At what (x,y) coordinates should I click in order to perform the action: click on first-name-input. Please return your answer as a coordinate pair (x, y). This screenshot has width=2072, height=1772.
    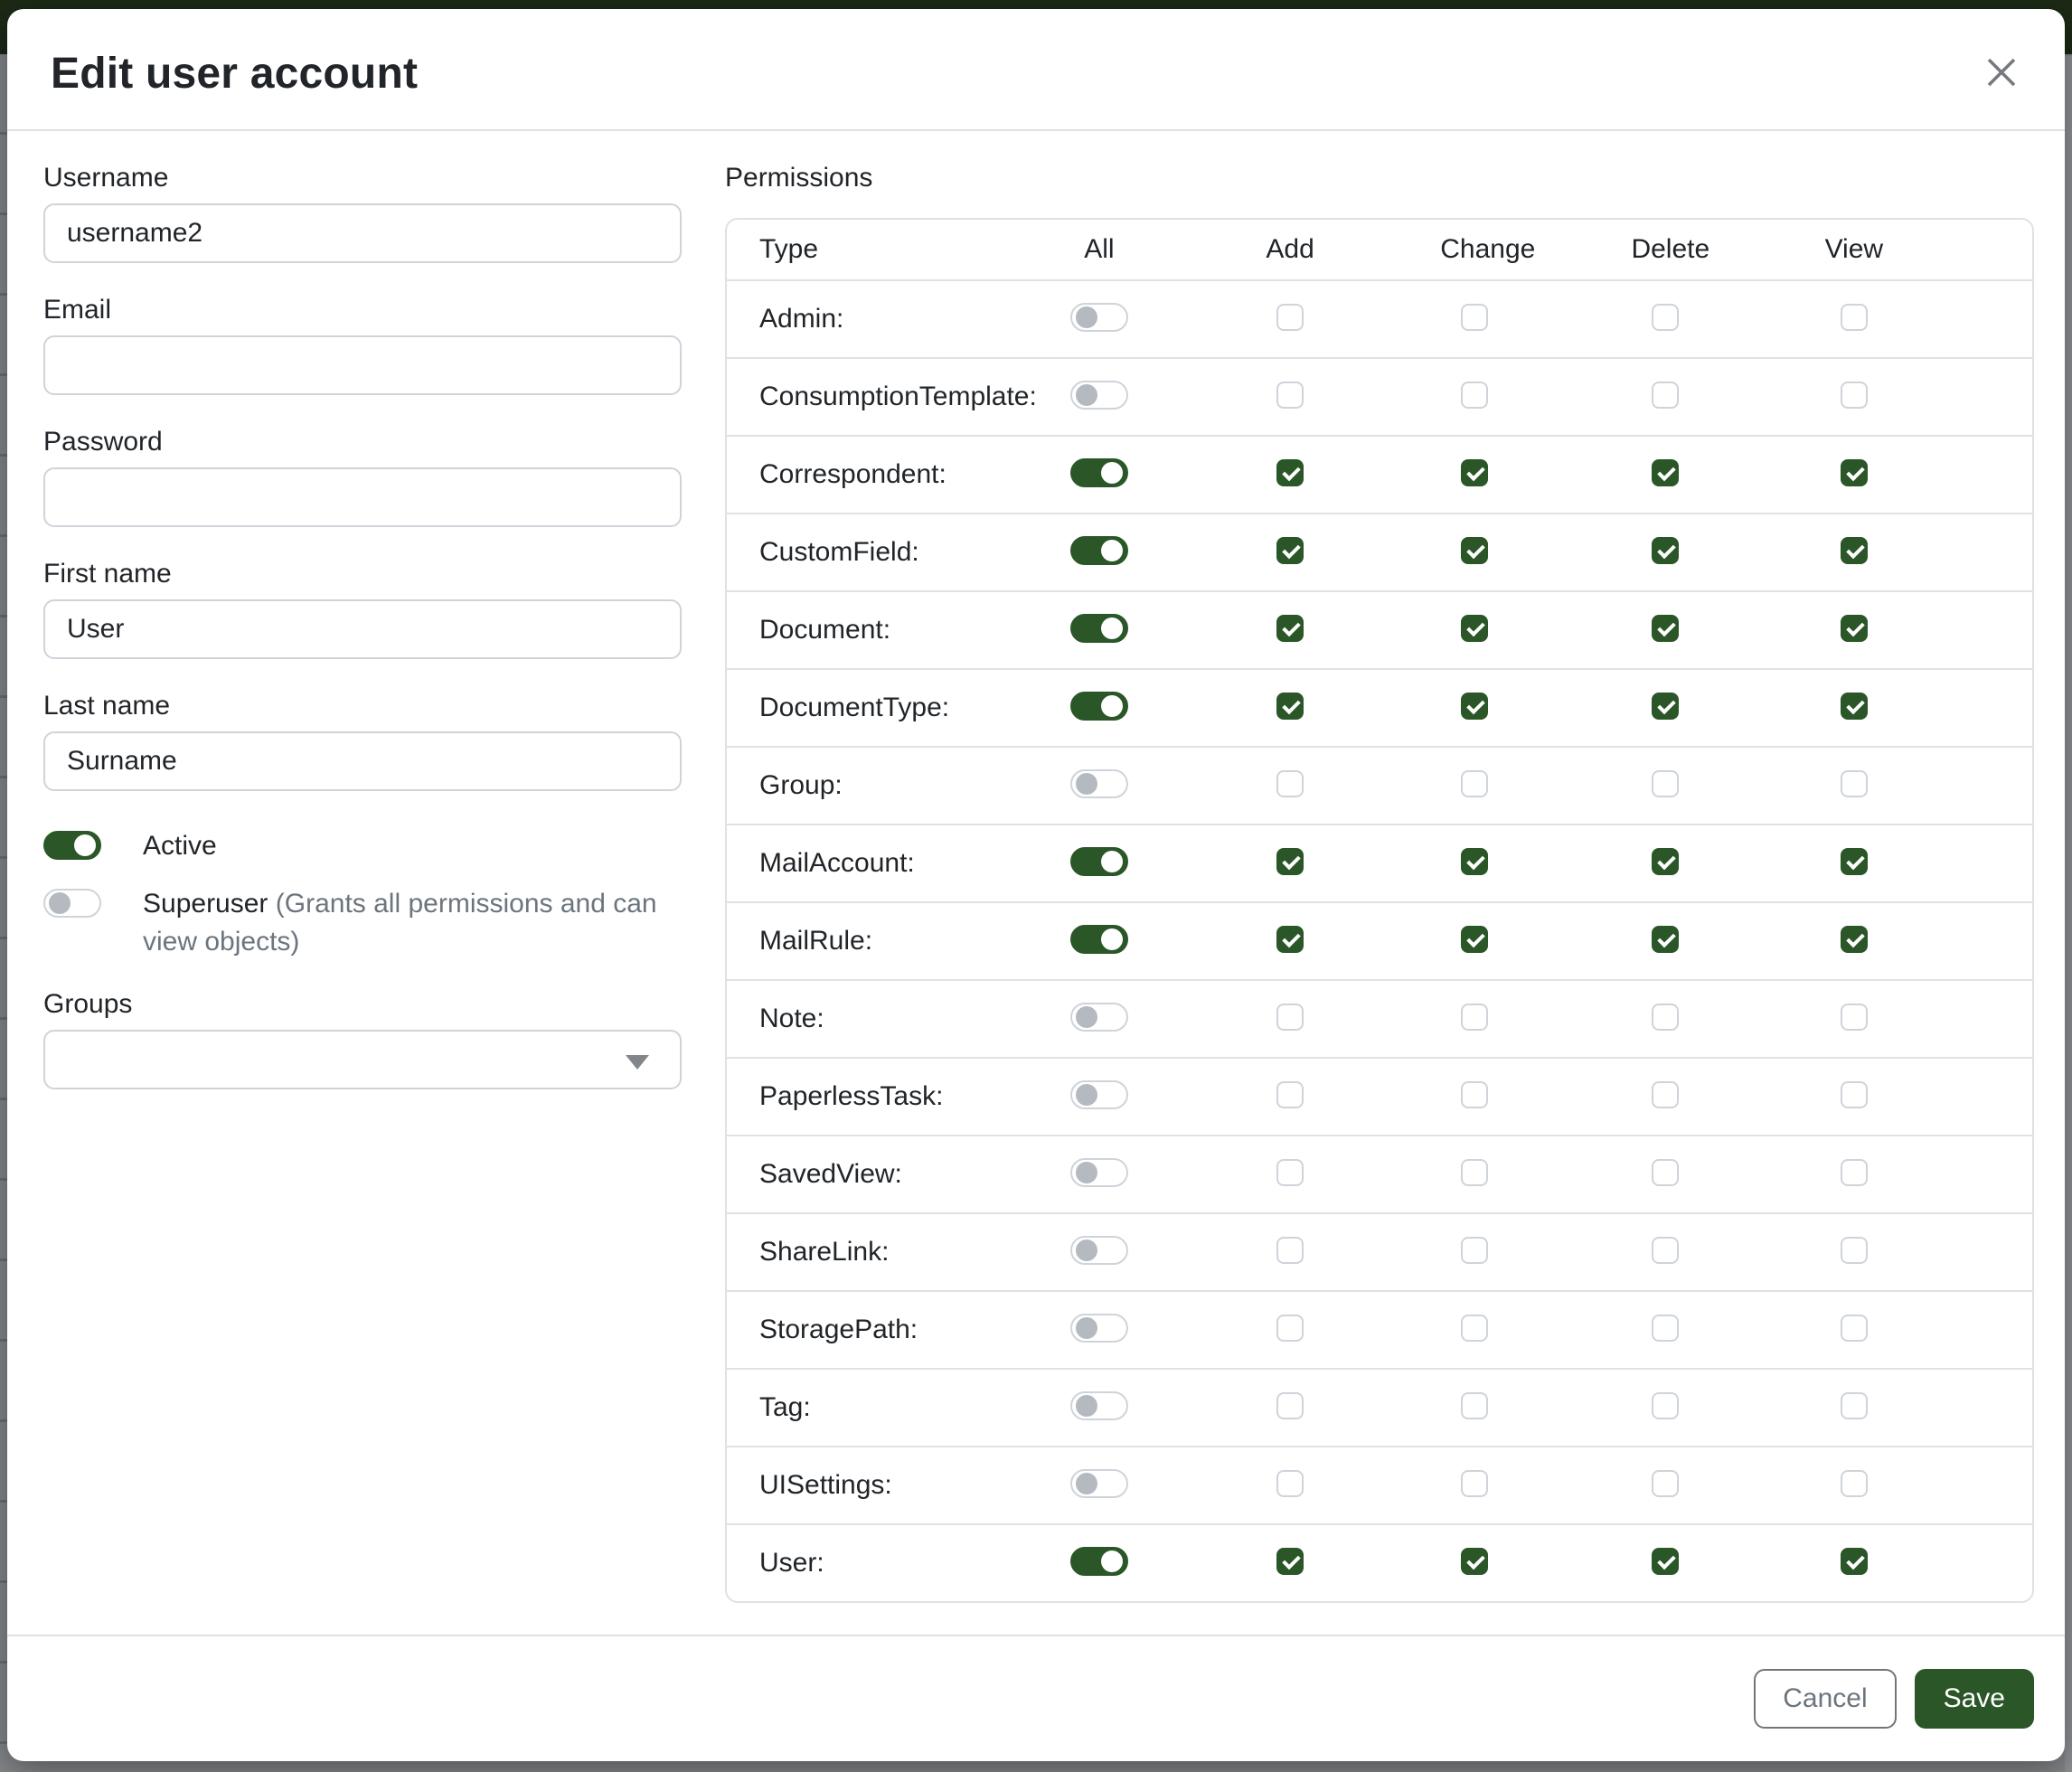
    Looking at the image, I should click on (362, 629).